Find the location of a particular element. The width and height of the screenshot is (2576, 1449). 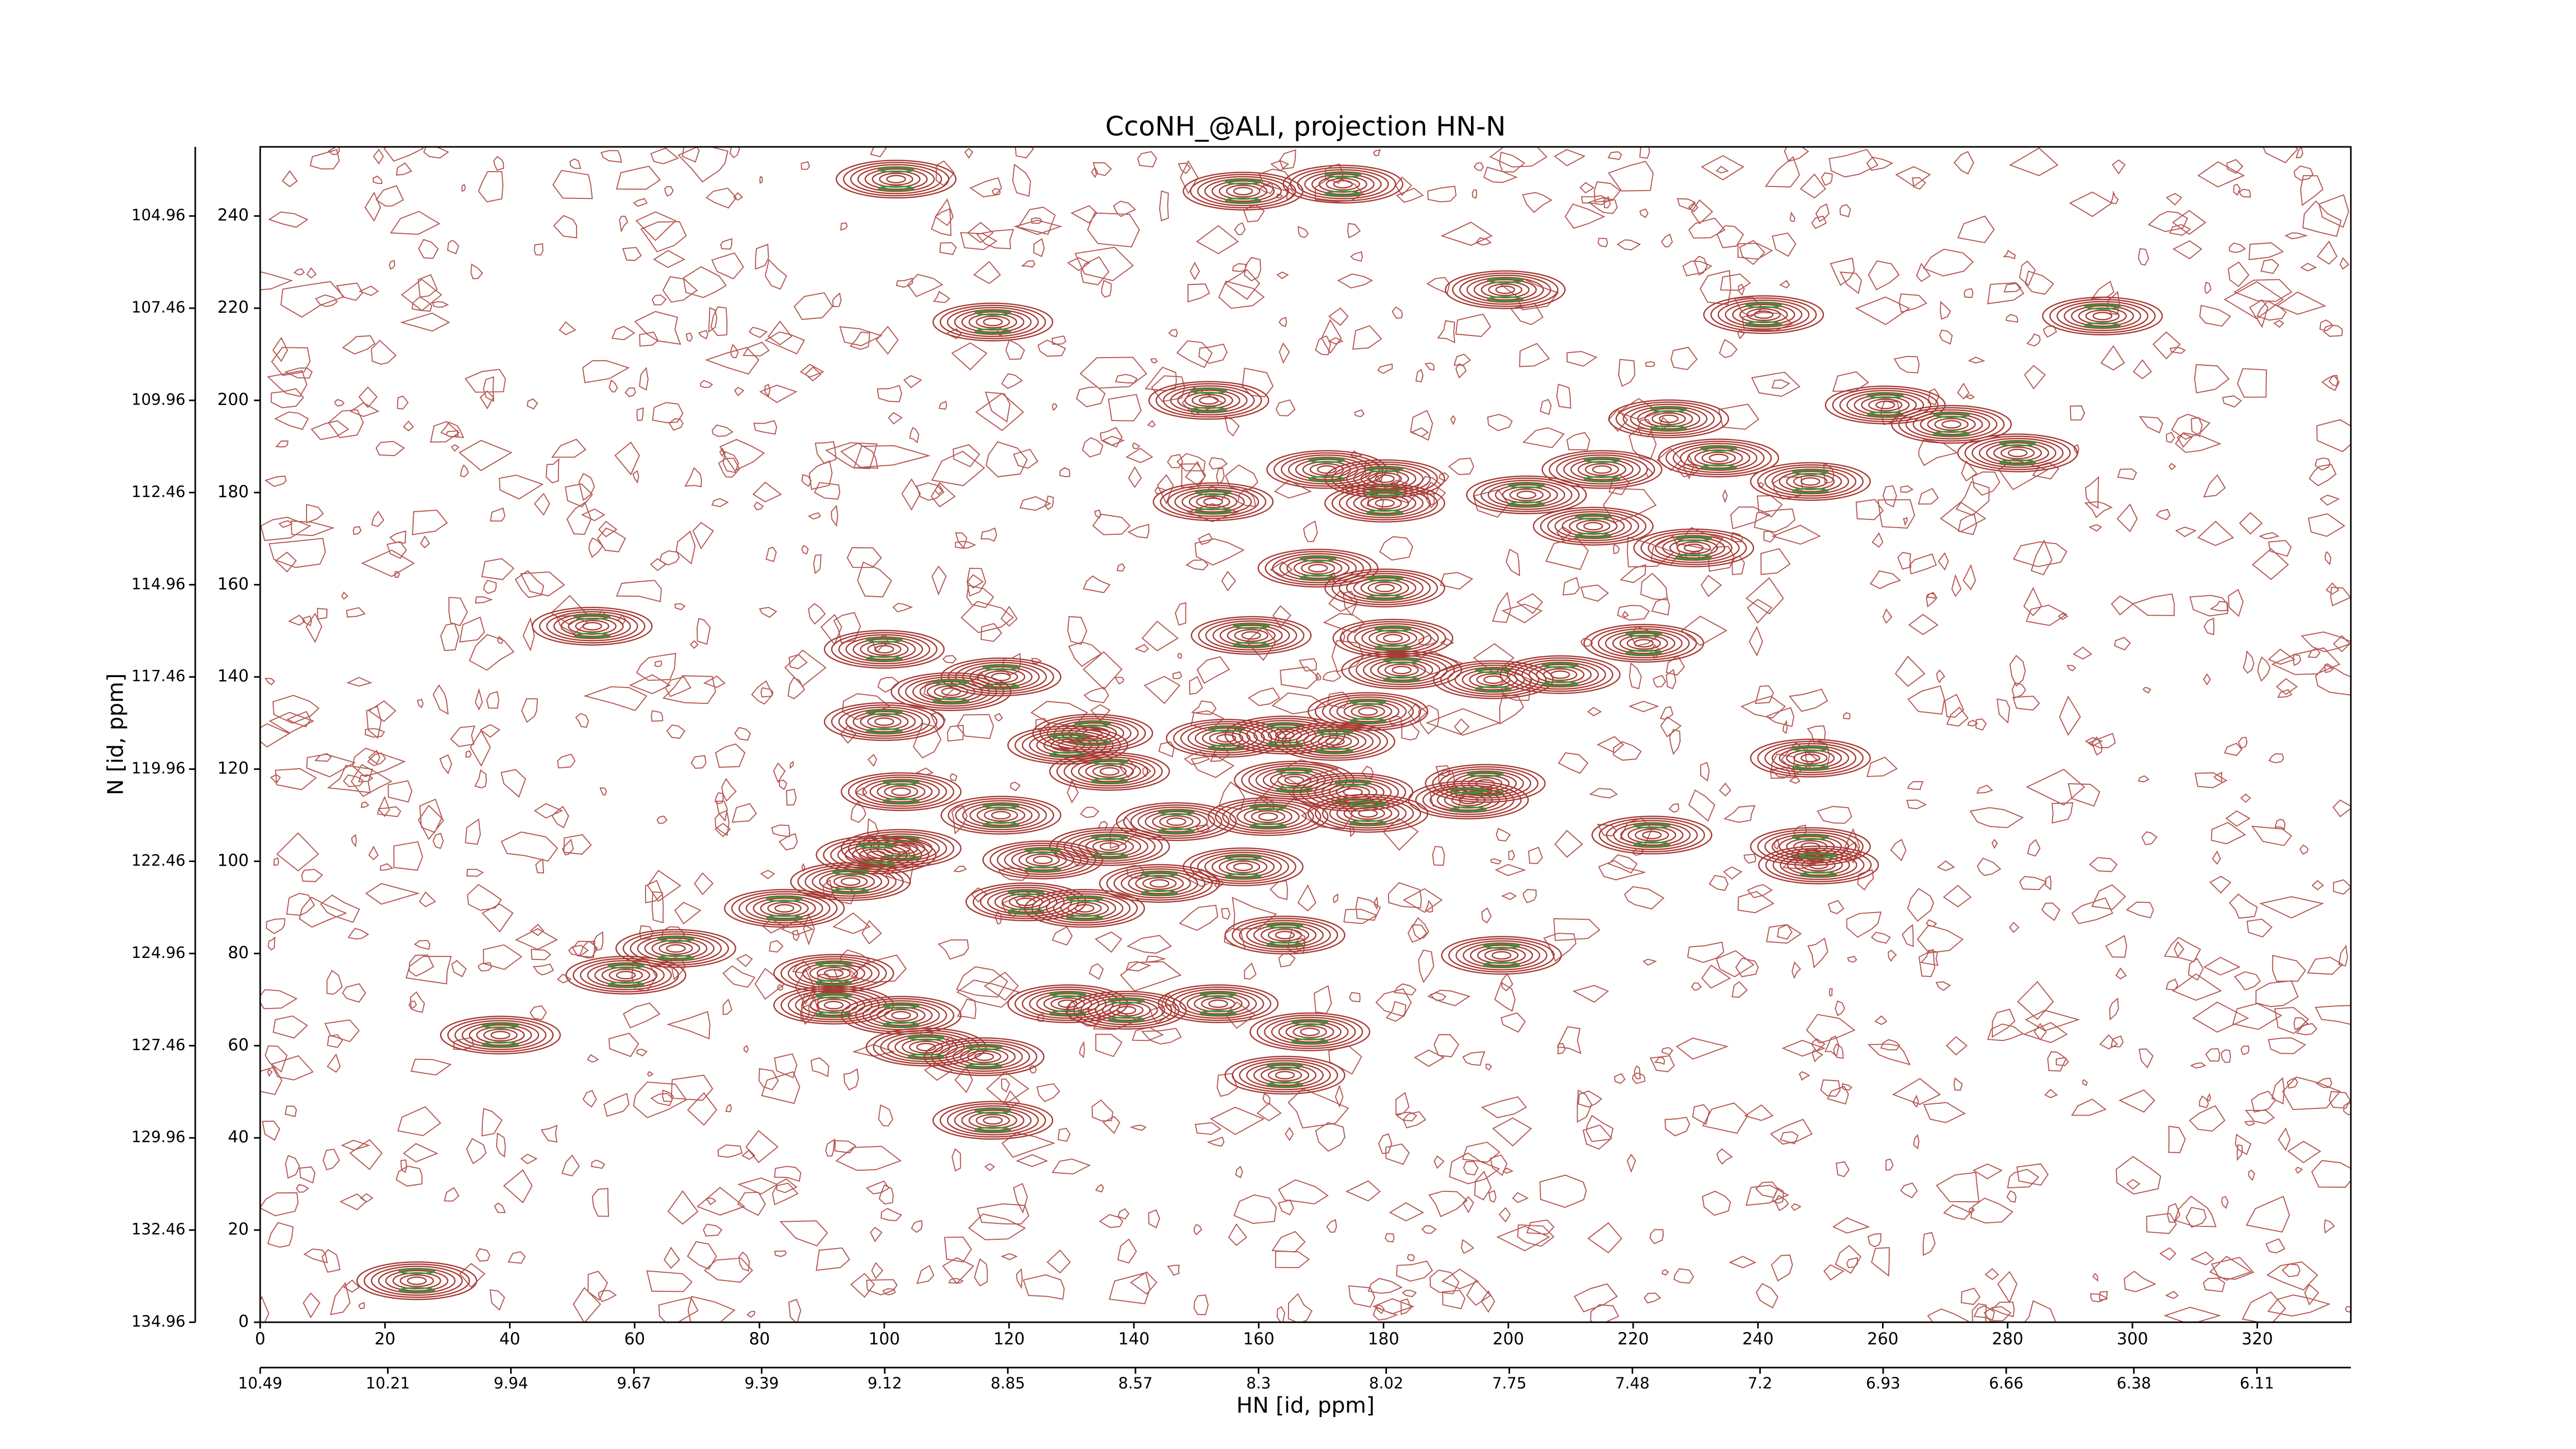

x2-tick-label: 6.38 is located at coordinates (2133, 1384).